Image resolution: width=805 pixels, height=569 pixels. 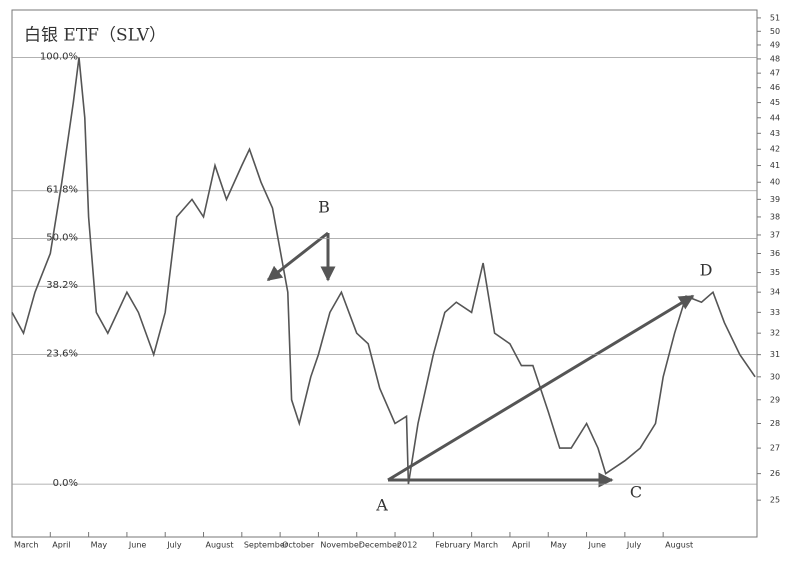 I want to click on annotation: D, so click(x=706, y=270).